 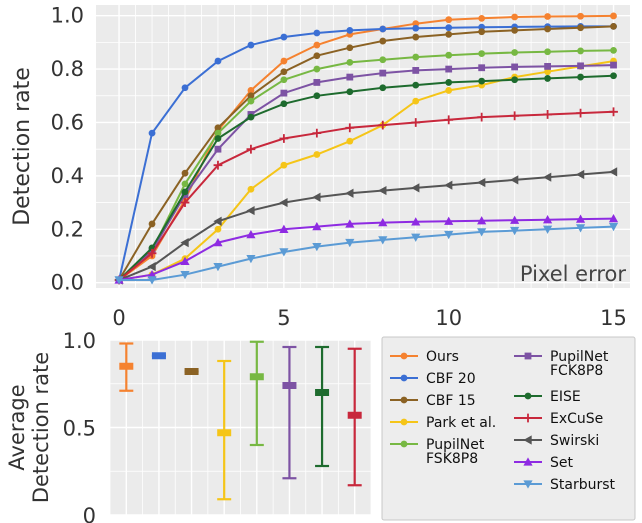 I want to click on legend-label: FCK8P8, so click(x=576, y=371).